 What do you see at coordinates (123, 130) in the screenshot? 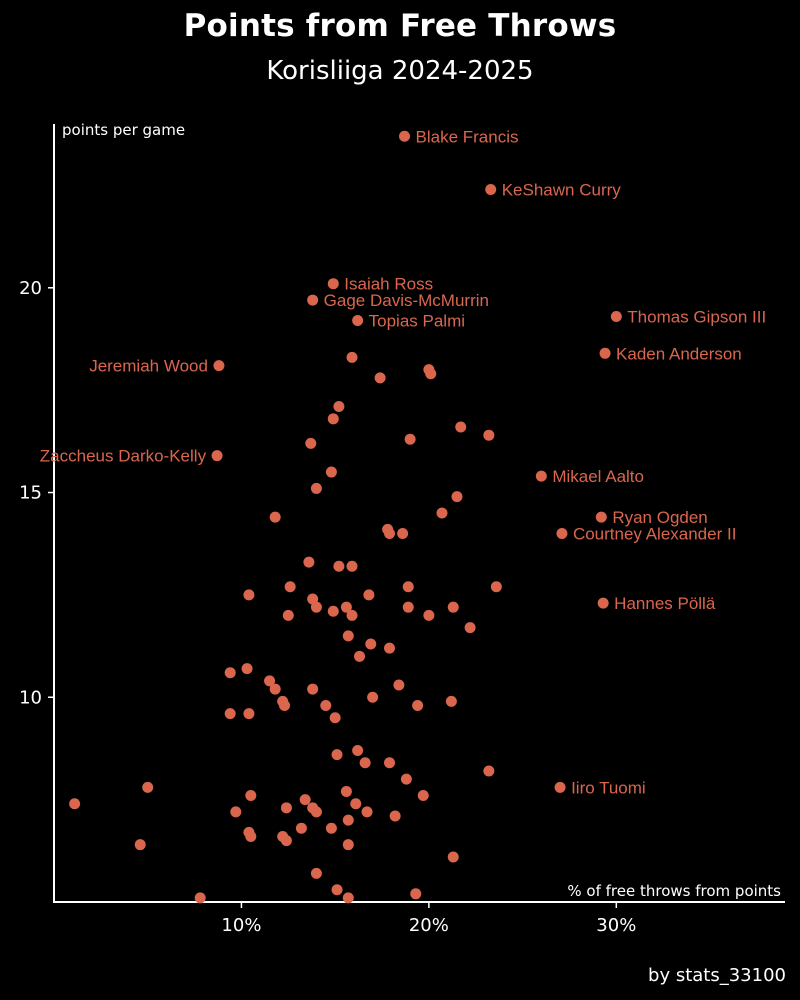
I see `y-axis-label: points per game` at bounding box center [123, 130].